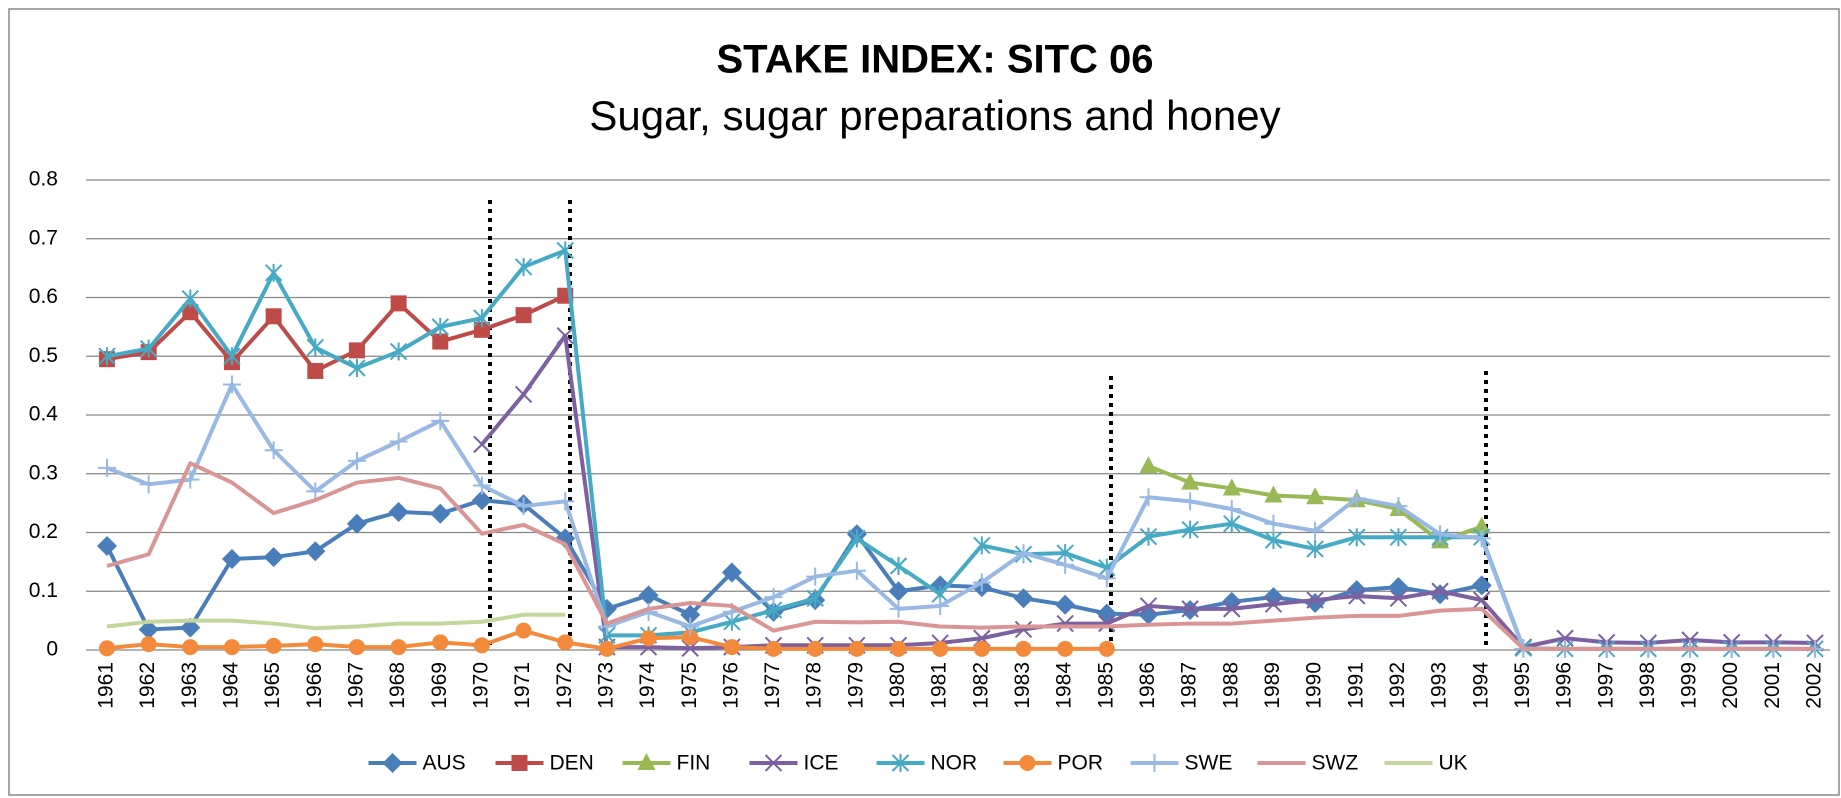 This screenshot has width=1841, height=798. I want to click on x-tick-label: 1977, so click(772, 685).